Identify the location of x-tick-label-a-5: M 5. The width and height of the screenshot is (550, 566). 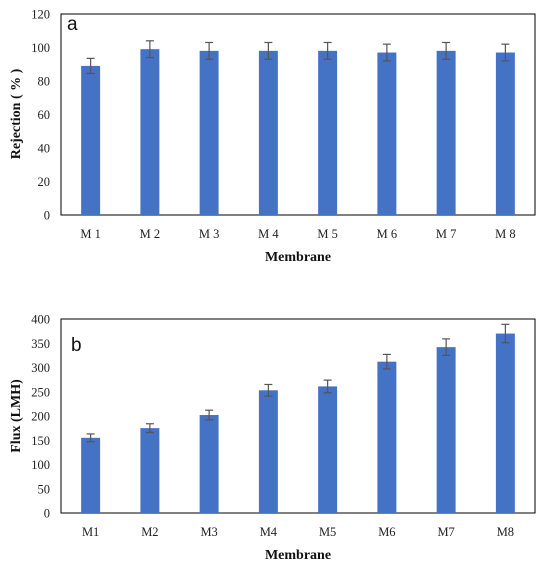
(327, 234).